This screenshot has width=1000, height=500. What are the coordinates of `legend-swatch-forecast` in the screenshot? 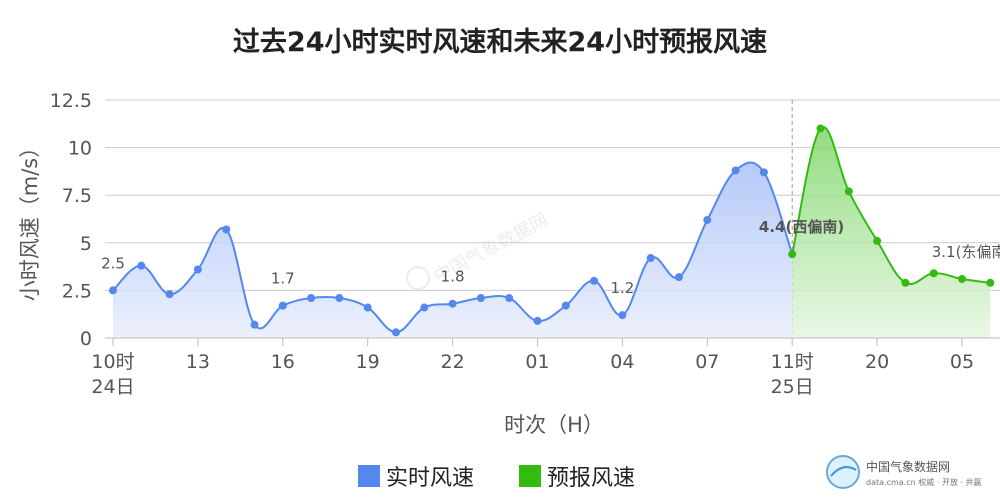 It's located at (530, 476).